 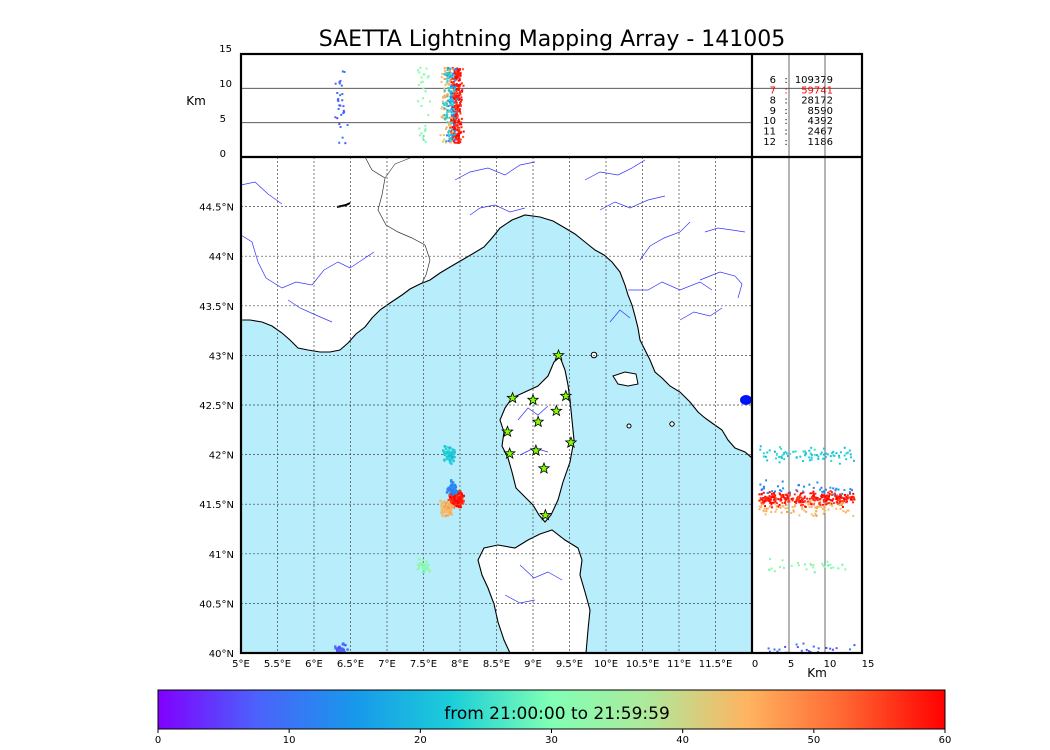 What do you see at coordinates (813, 367) in the screenshot?
I see `altitude-lat-panel: 0 5 10 15 Km` at bounding box center [813, 367].